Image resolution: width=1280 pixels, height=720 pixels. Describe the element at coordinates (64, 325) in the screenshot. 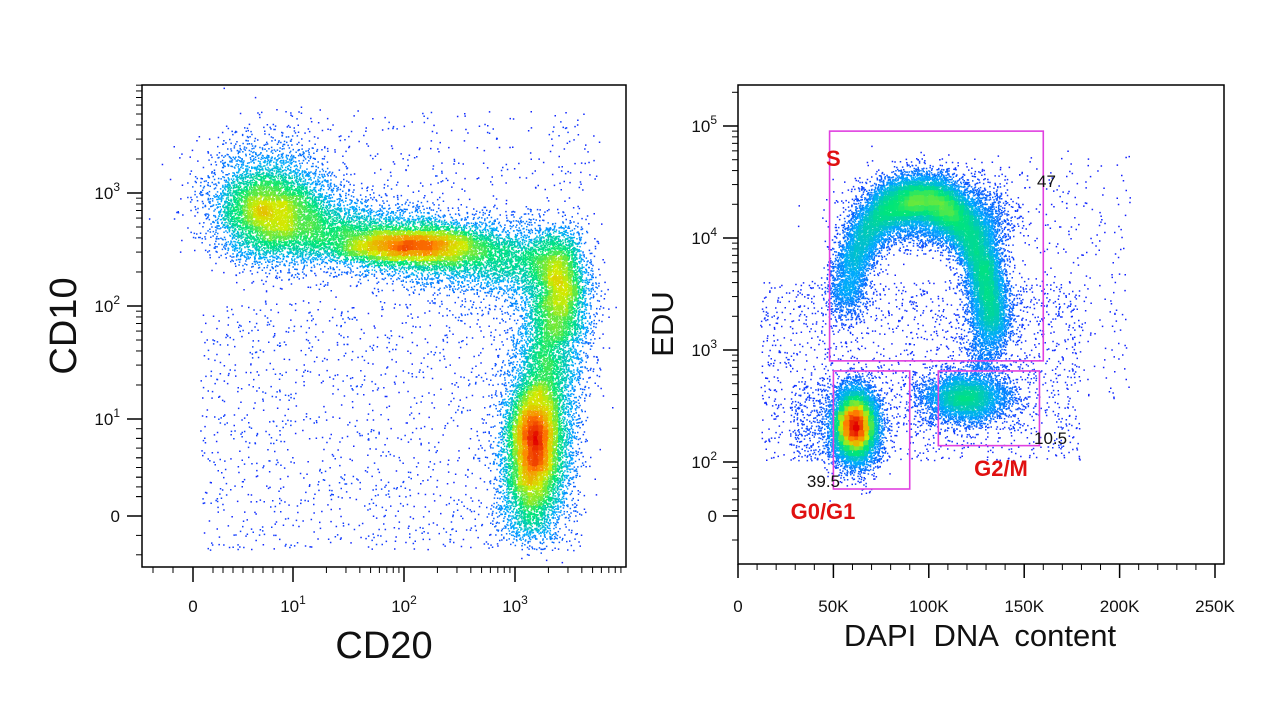

I see `y-axis-label-cd10: CD10` at that location.